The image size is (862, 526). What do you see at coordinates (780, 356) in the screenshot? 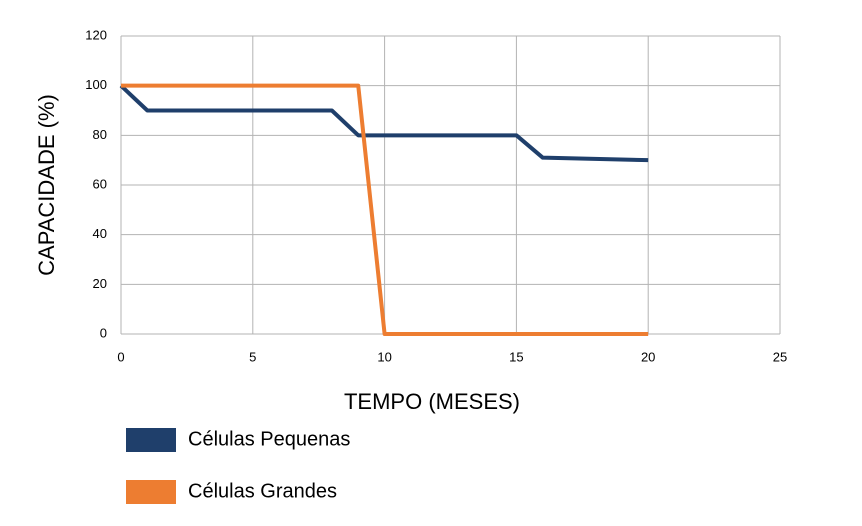
I see `x-tick-label: 25` at bounding box center [780, 356].